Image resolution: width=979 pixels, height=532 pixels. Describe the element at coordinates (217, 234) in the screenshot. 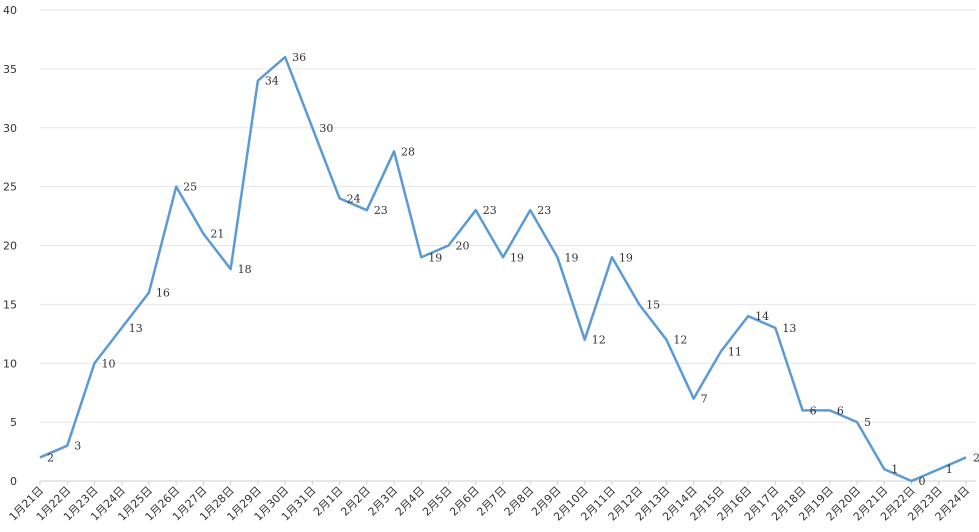

I see `data-label: 21` at that location.